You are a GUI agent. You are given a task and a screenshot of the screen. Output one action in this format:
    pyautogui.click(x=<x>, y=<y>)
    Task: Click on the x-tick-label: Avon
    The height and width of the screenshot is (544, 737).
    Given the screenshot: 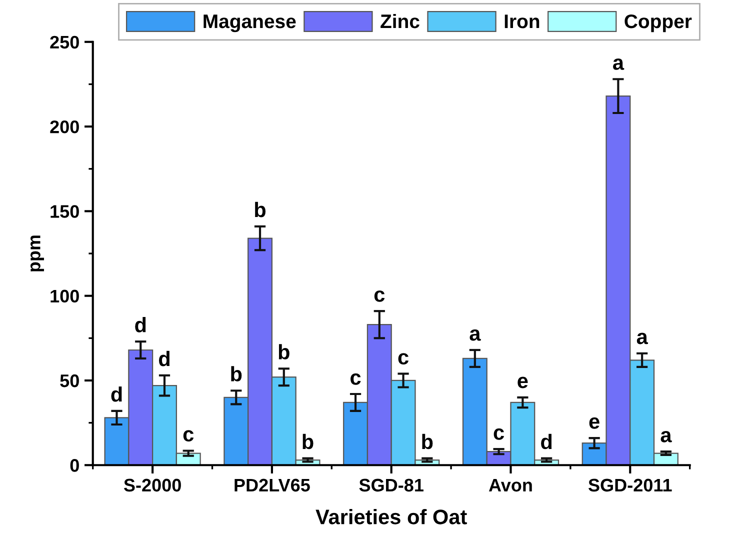 What is the action you would take?
    pyautogui.click(x=510, y=485)
    